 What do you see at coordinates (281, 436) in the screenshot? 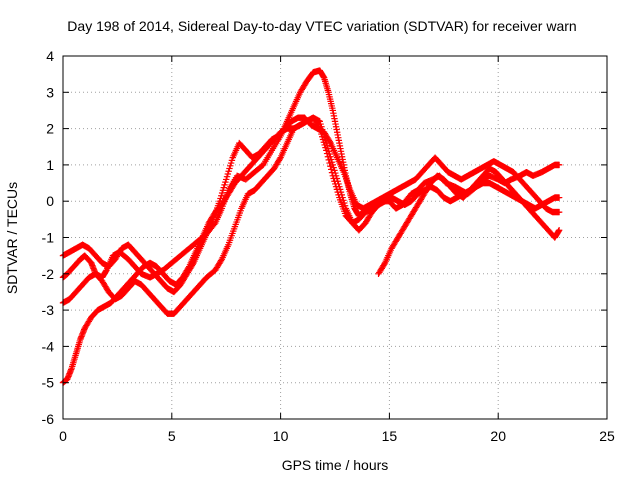
I see `x-tick-label: 10` at bounding box center [281, 436].